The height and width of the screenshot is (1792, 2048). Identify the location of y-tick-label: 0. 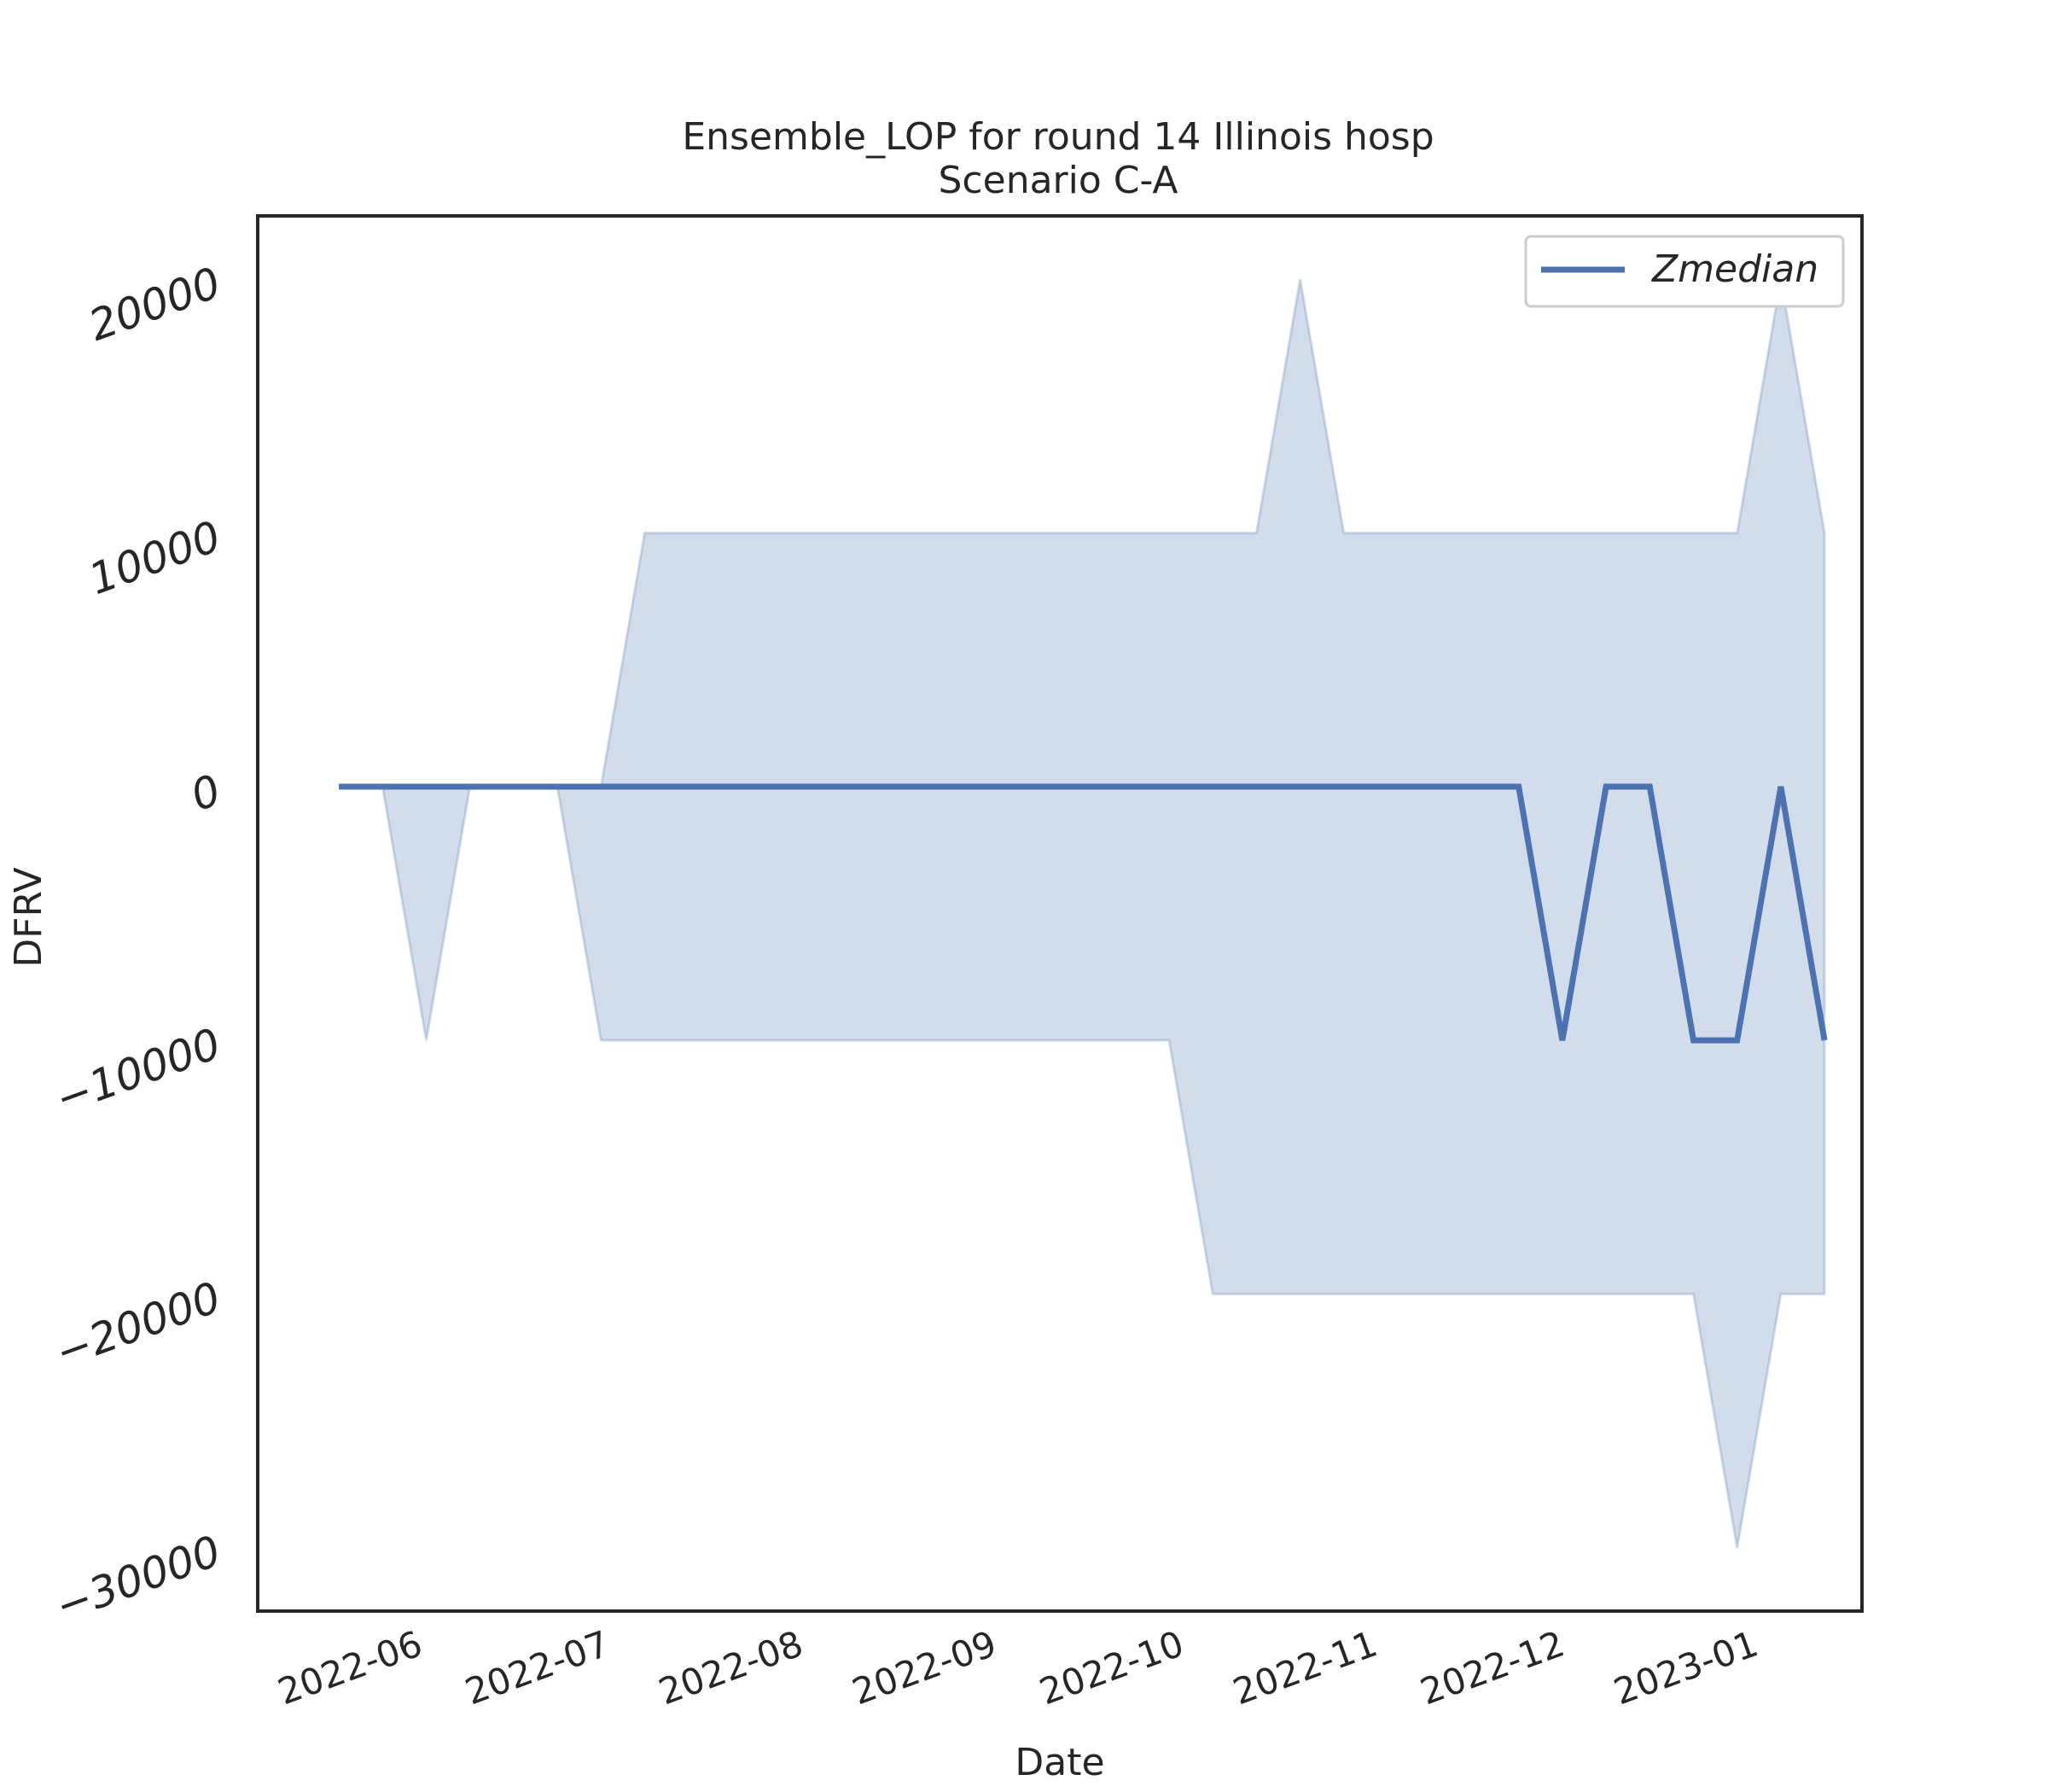
(205, 793).